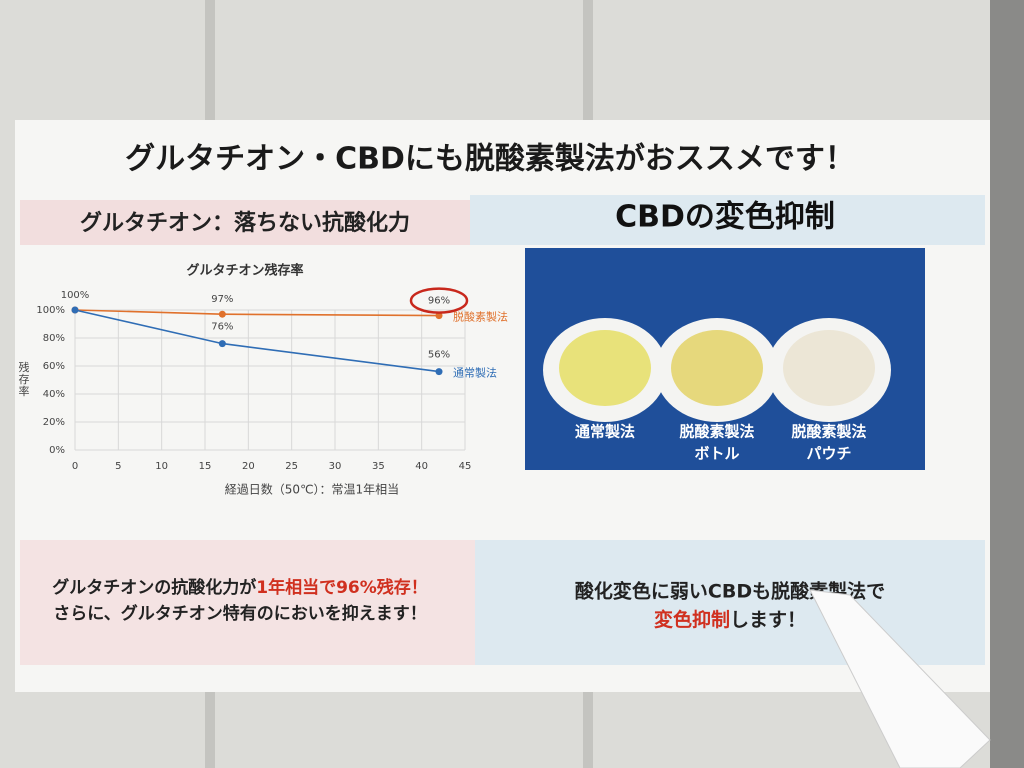 This screenshot has height=768, width=1024. What do you see at coordinates (730, 591) in the screenshot?
I see `right-message-line: 酸化変色に弱いCBDも脱酸素製法で` at bounding box center [730, 591].